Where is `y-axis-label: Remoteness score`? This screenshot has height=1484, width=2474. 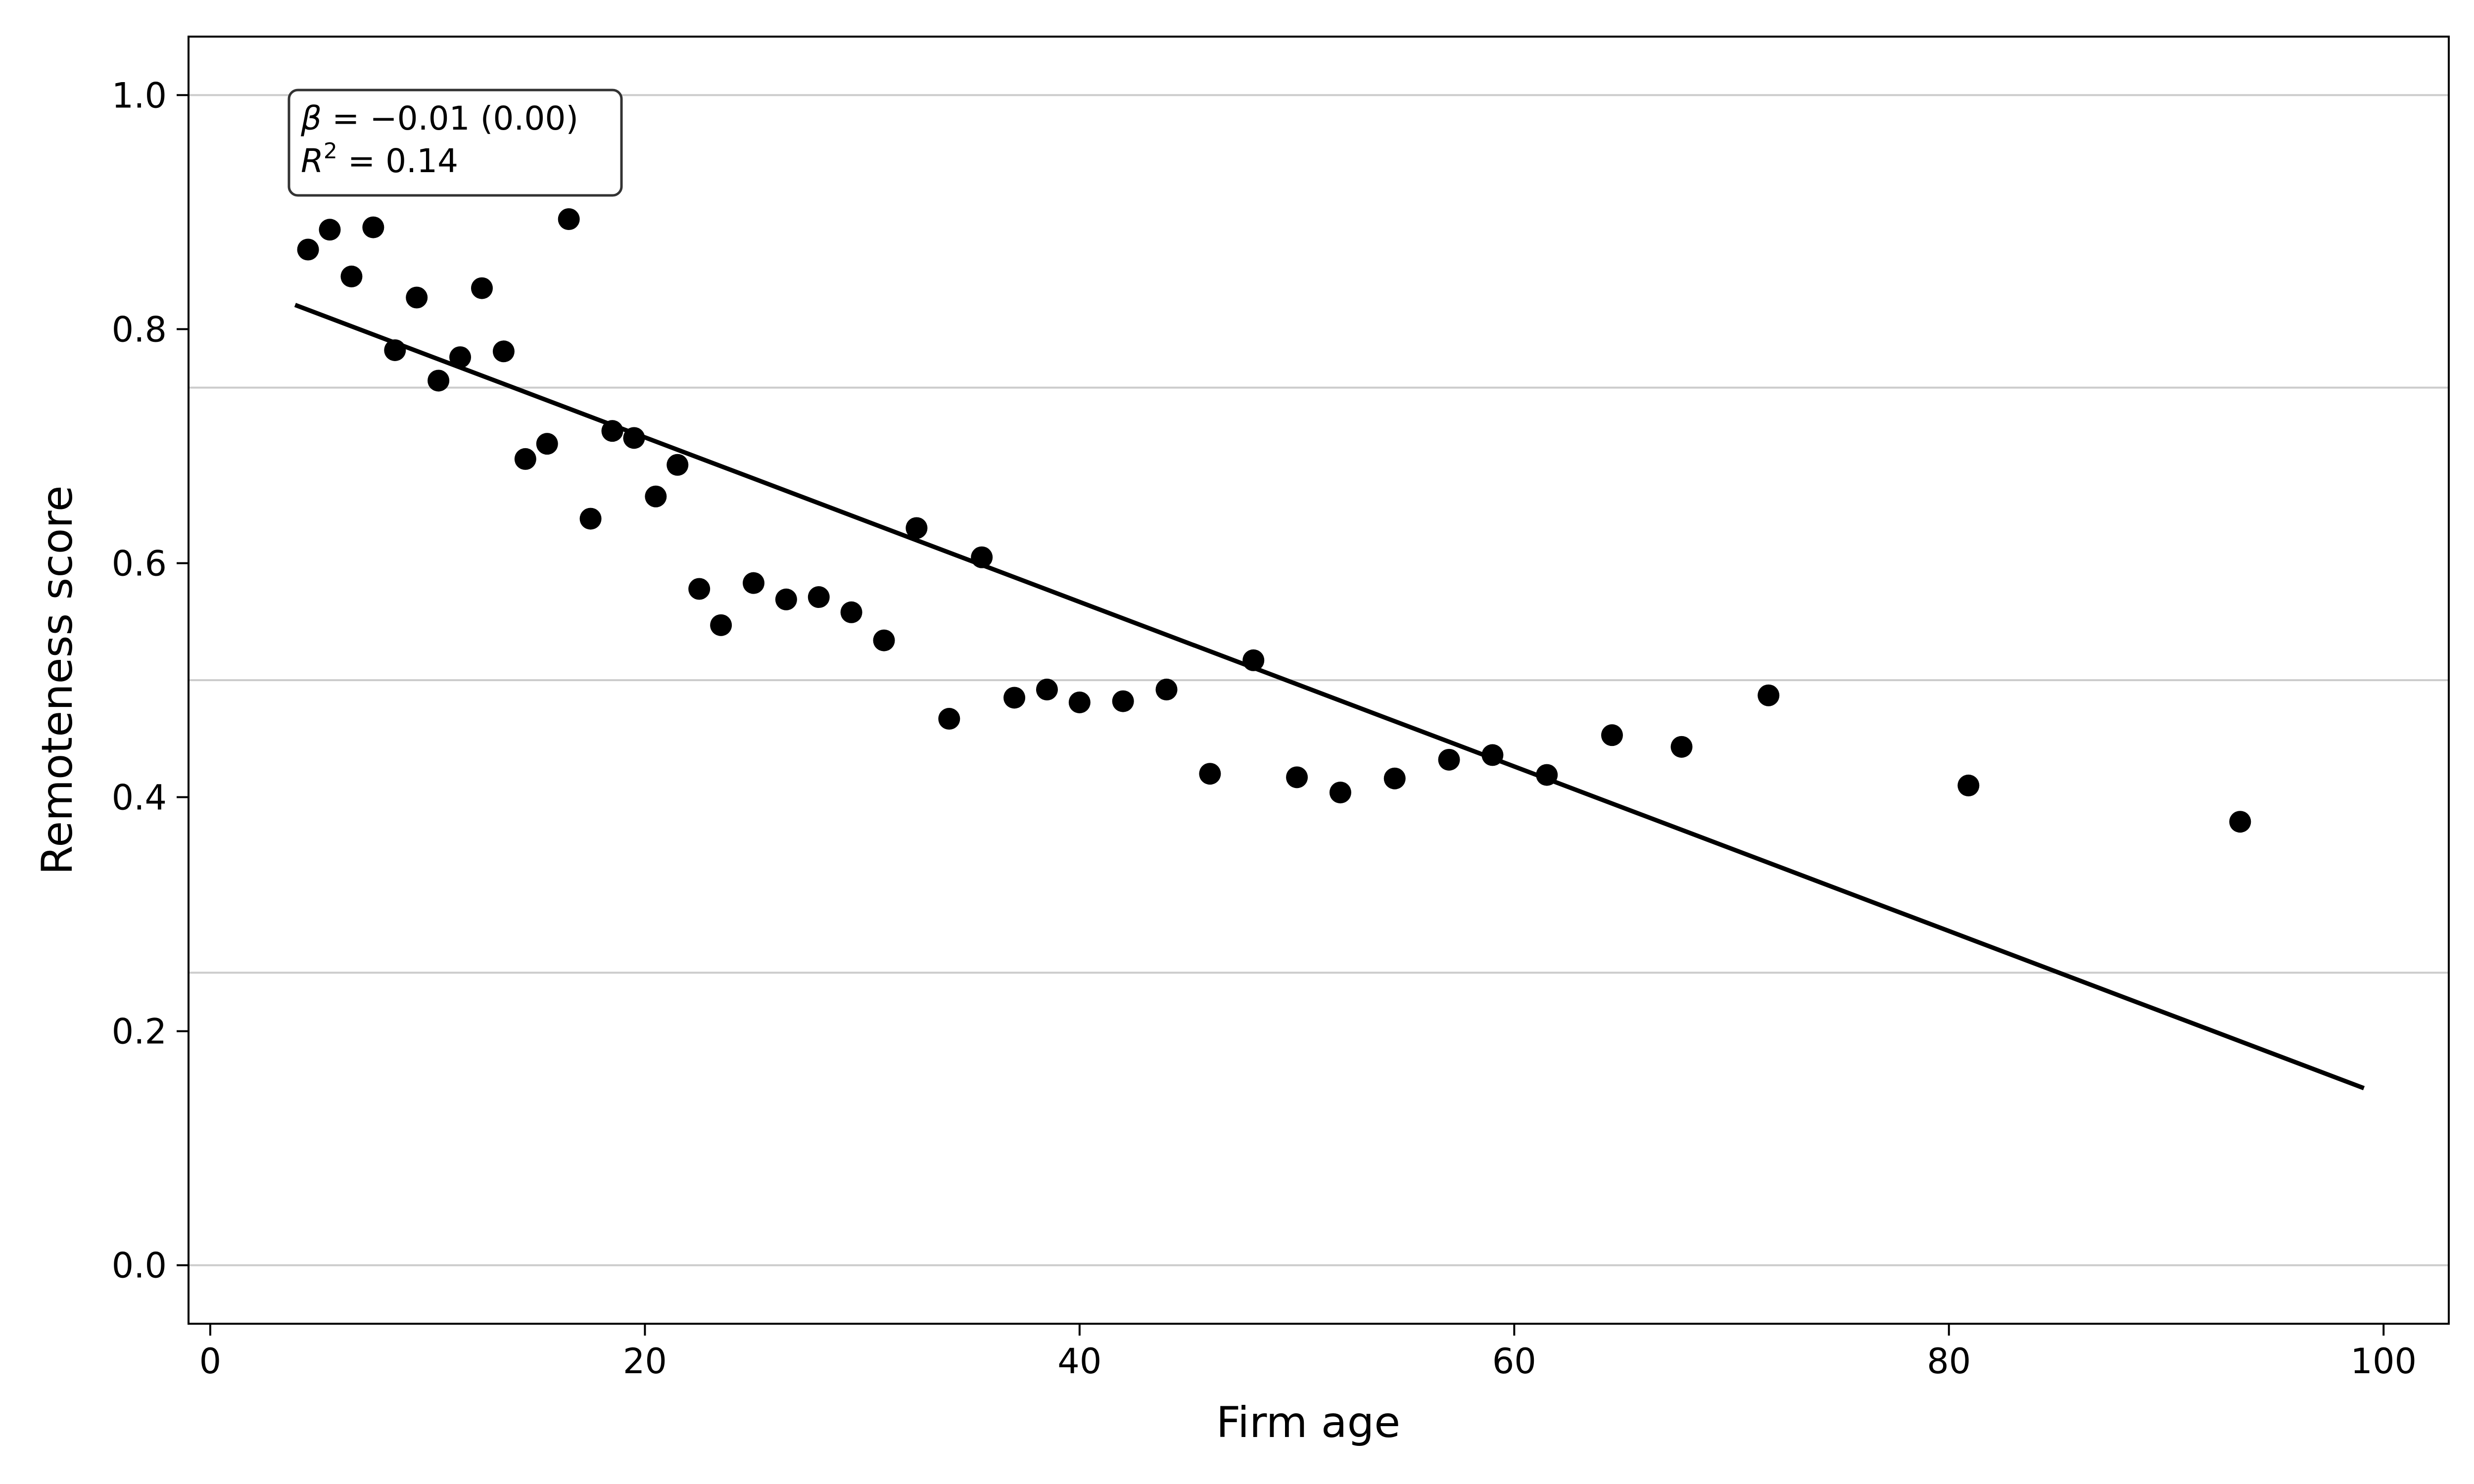
y-axis-label: Remoteness score is located at coordinates (58, 680).